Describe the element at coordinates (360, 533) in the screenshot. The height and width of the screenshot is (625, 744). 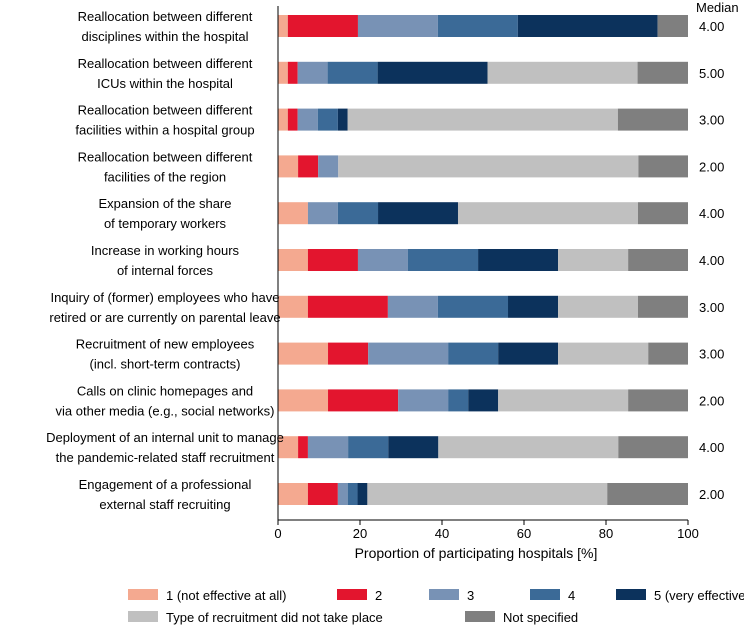
I see `x-tick-label-20: 20` at that location.